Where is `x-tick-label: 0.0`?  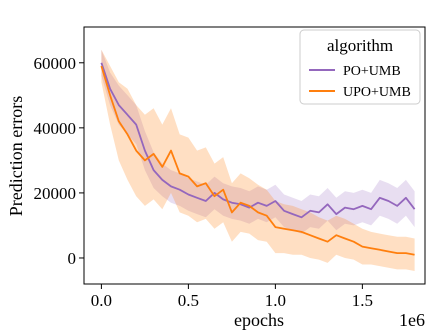 x-tick-label: 0.0 is located at coordinates (101, 300).